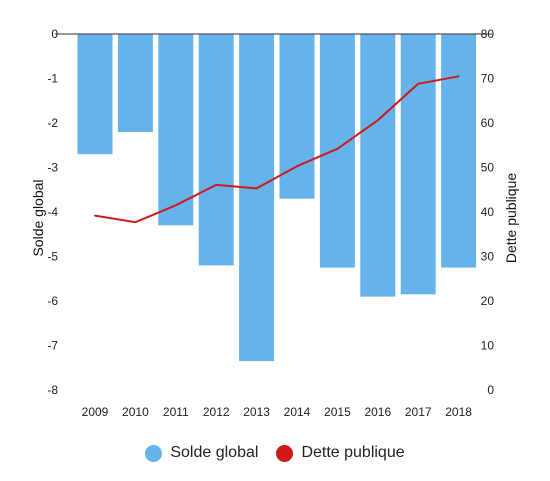 The height and width of the screenshot is (481, 550). What do you see at coordinates (52, 257) in the screenshot?
I see `left-tick-label: -5` at bounding box center [52, 257].